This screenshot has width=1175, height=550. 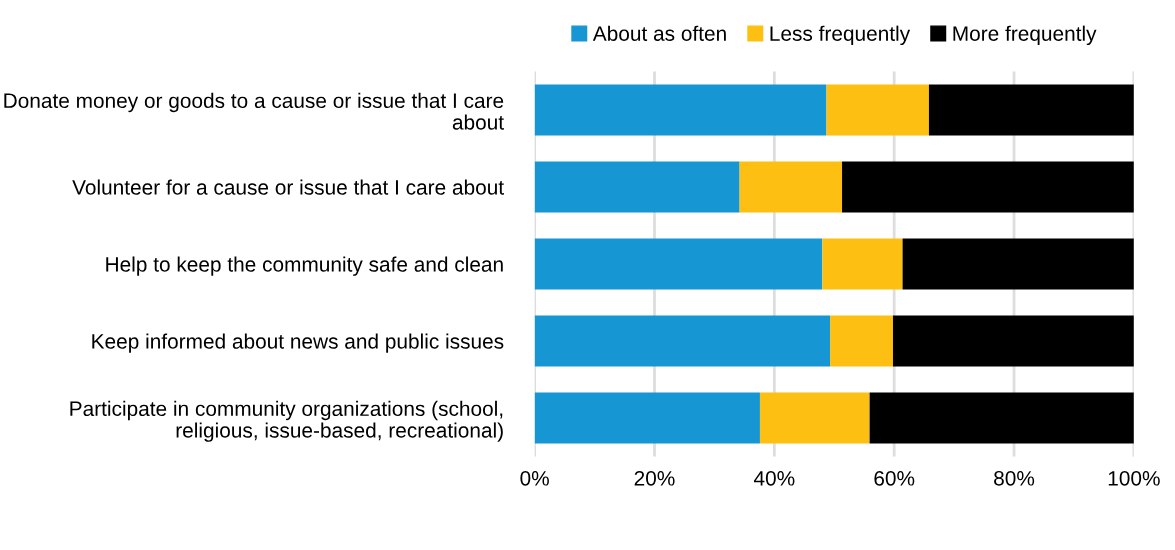 I want to click on x-tick-label: 0%, so click(x=534, y=478).